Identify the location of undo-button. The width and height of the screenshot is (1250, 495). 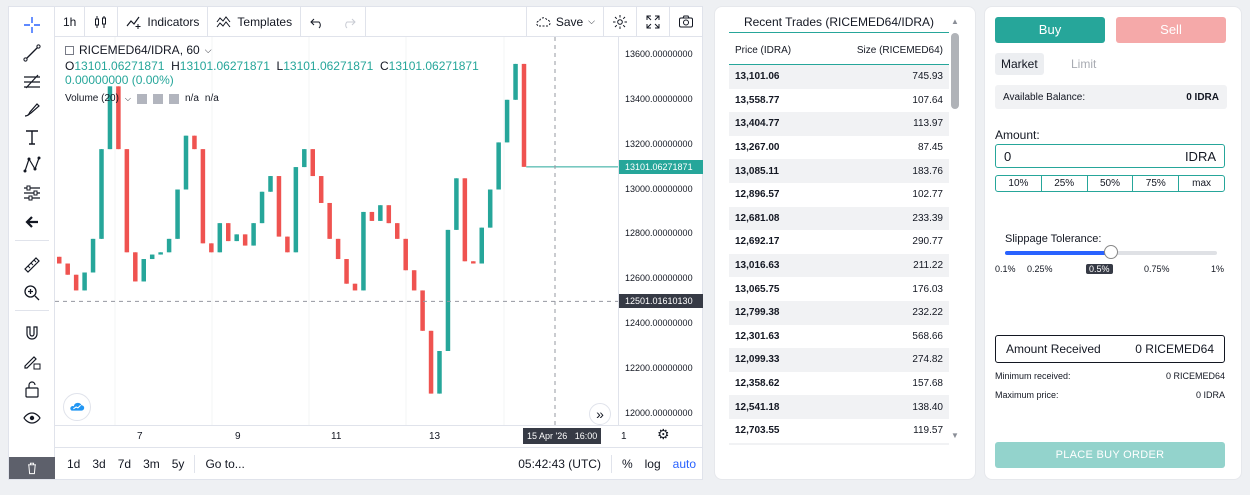
(317, 22).